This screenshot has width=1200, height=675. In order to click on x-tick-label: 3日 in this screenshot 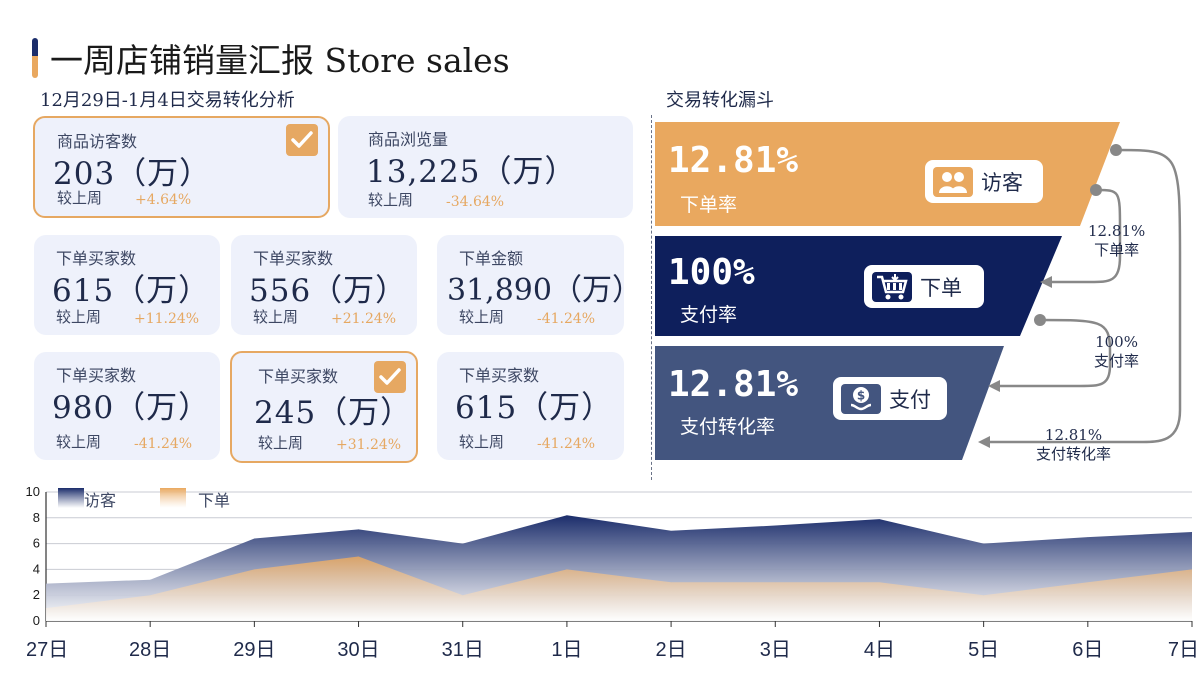, I will do `click(775, 650)`.